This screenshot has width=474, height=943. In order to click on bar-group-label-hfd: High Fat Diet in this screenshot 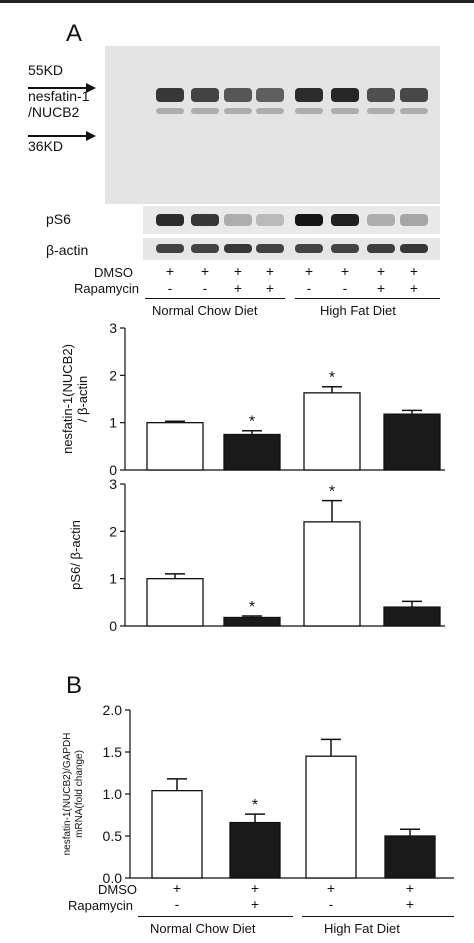, I will do `click(362, 928)`.